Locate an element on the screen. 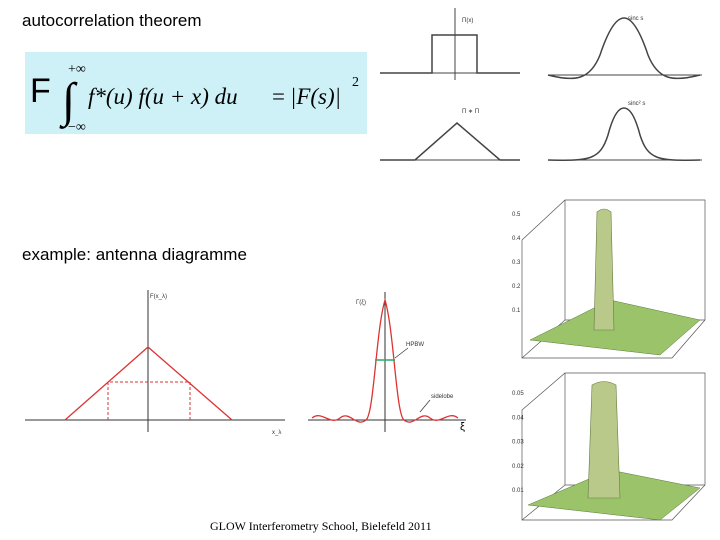 The height and width of the screenshot is (540, 720). surface-top is located at coordinates (613, 279).